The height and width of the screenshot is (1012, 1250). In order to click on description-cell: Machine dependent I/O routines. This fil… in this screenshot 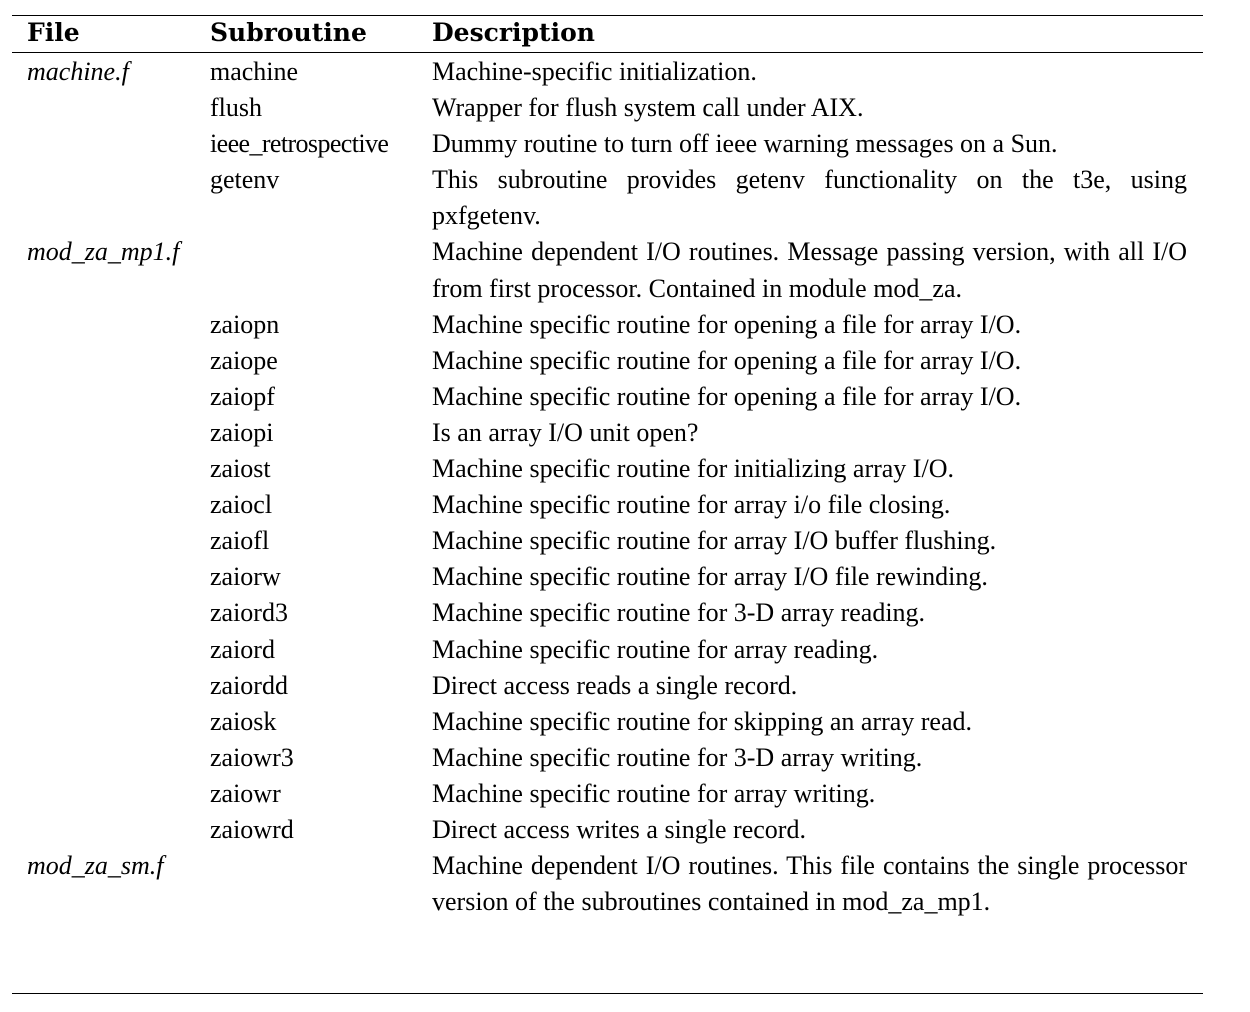, I will do `click(809, 884)`.